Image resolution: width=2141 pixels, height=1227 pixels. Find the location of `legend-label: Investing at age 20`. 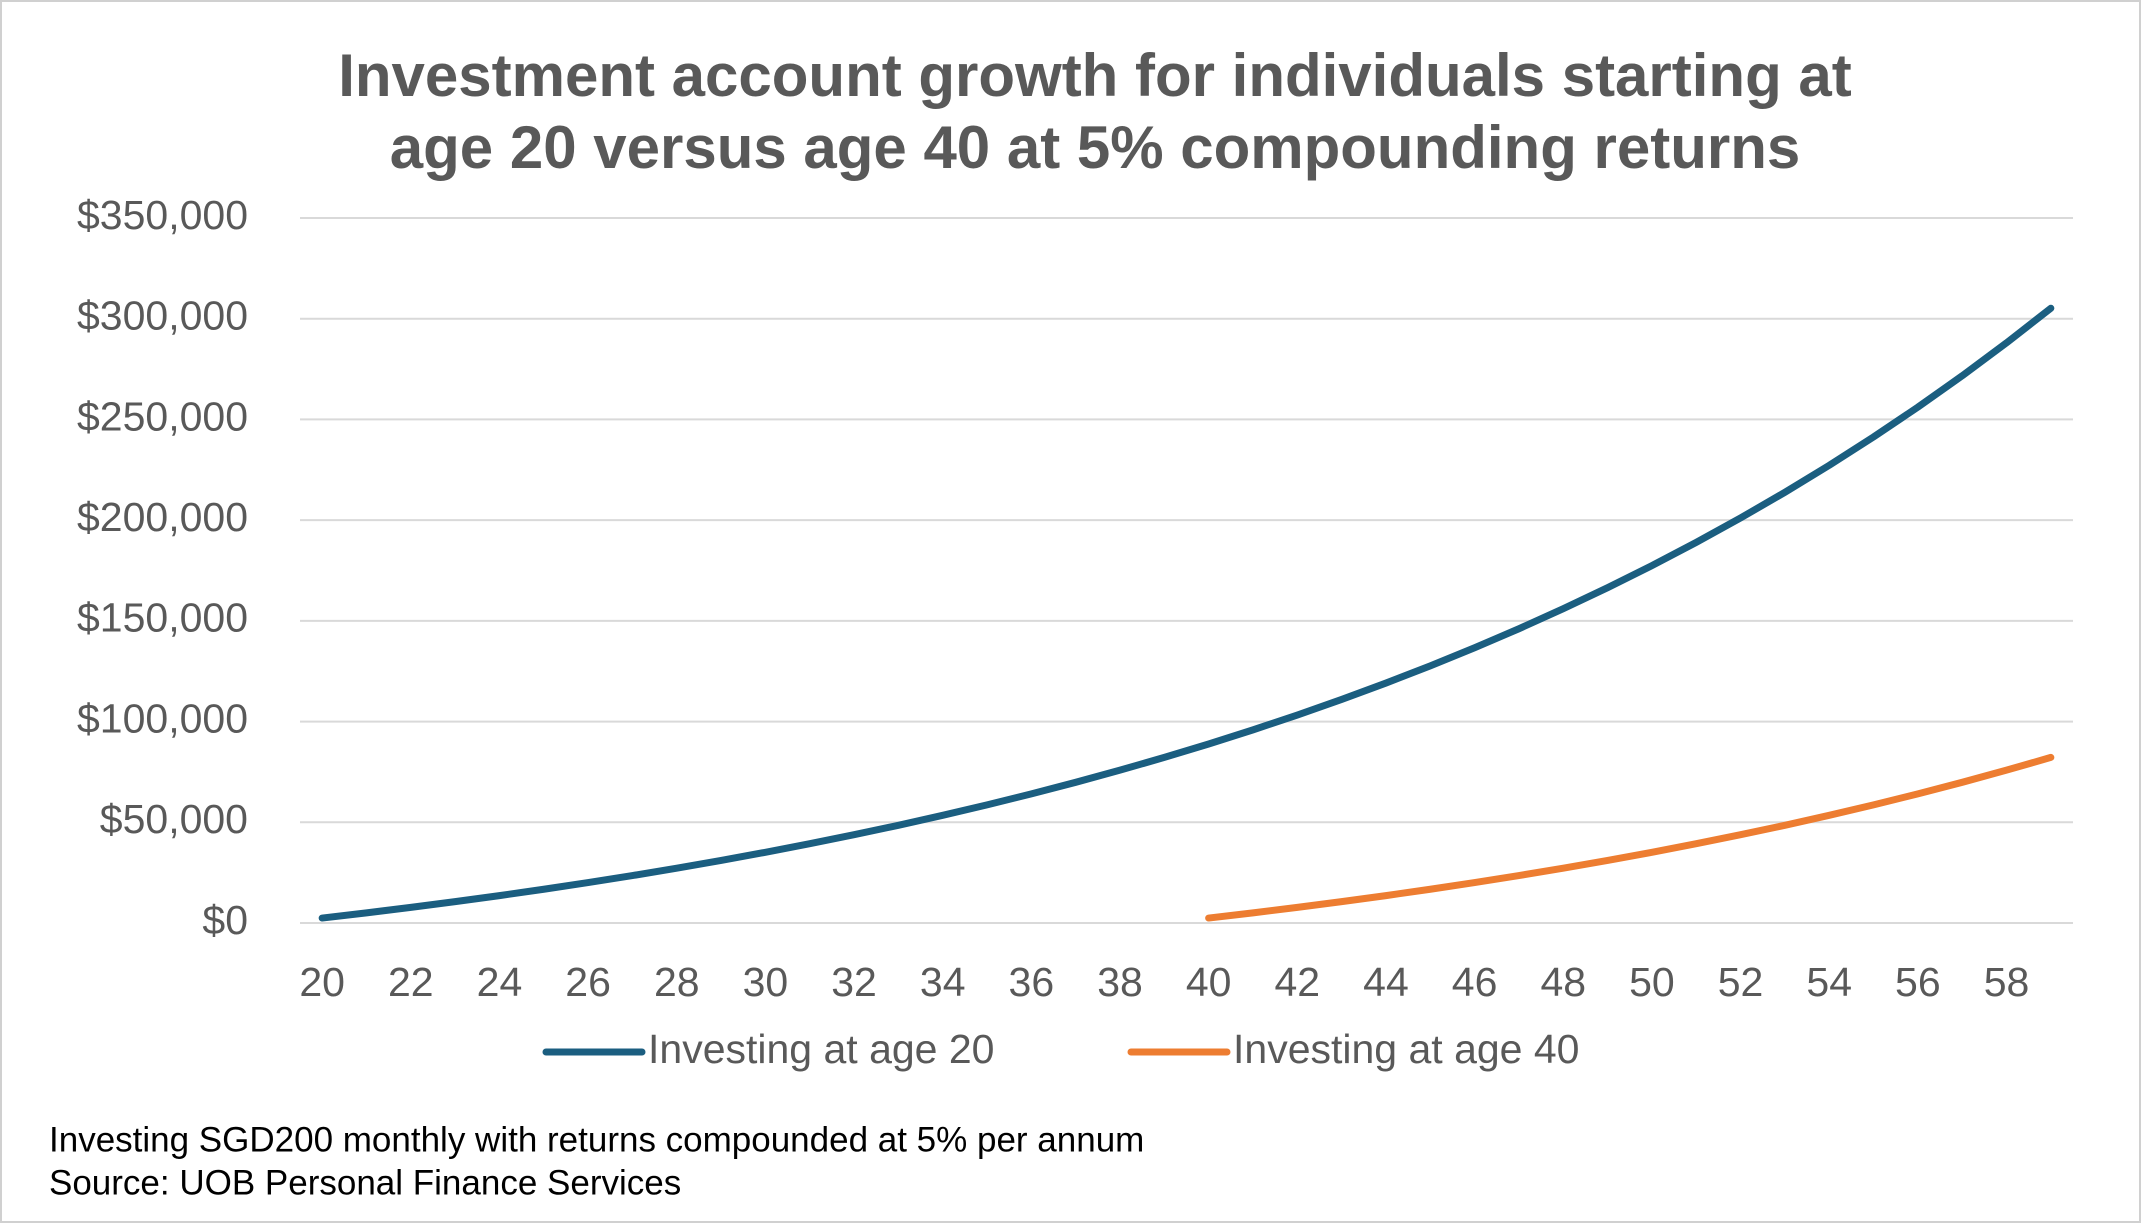

legend-label: Investing at age 20 is located at coordinates (821, 1049).